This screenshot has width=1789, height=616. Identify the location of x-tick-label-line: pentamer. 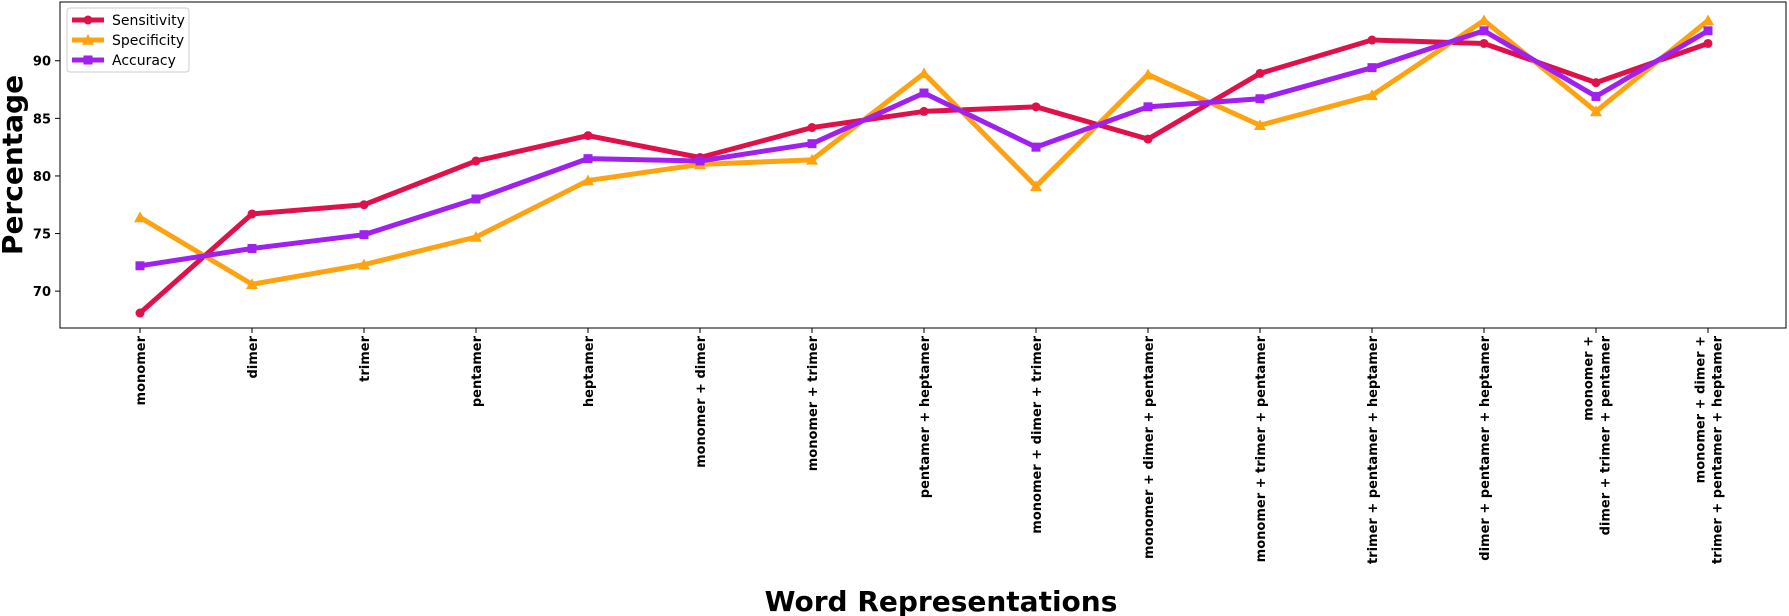
(477, 371).